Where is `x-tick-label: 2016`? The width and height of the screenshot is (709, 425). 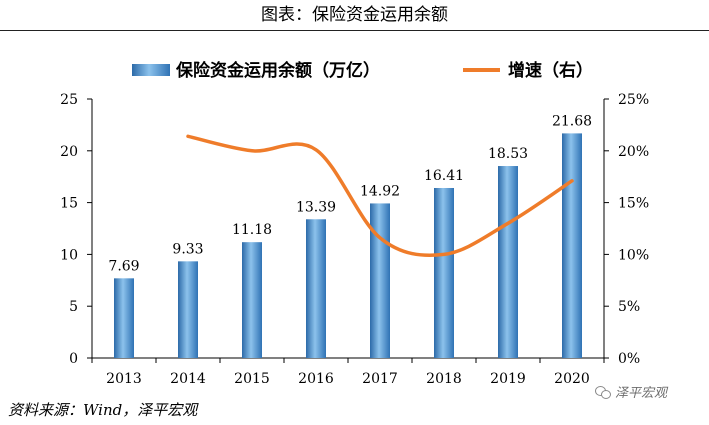 x-tick-label: 2016 is located at coordinates (316, 379).